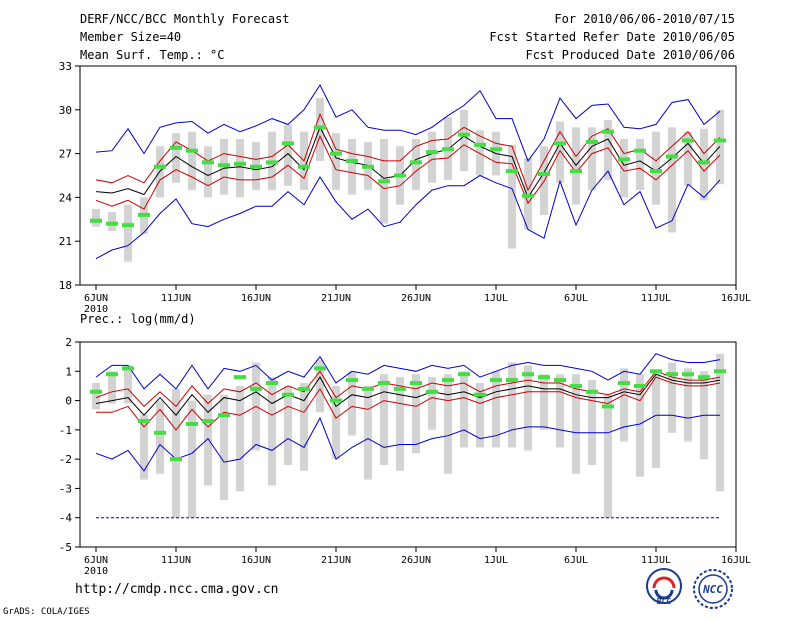 Image resolution: width=800 pixels, height=619 pixels. I want to click on bcc-logo-text: BCC, so click(664, 601).